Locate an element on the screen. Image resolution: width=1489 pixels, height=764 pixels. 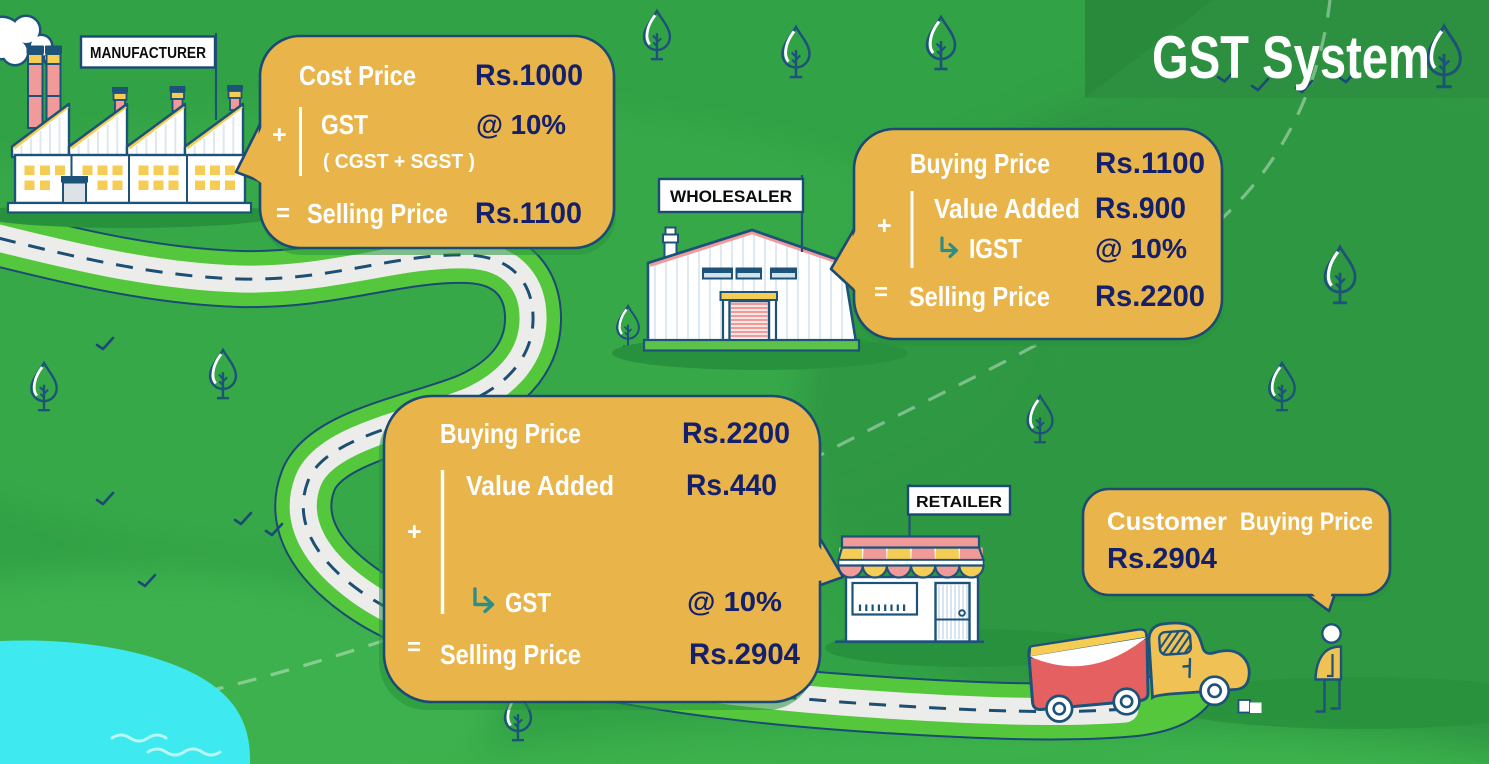
svg-text: IGST is located at coordinates (995, 248).